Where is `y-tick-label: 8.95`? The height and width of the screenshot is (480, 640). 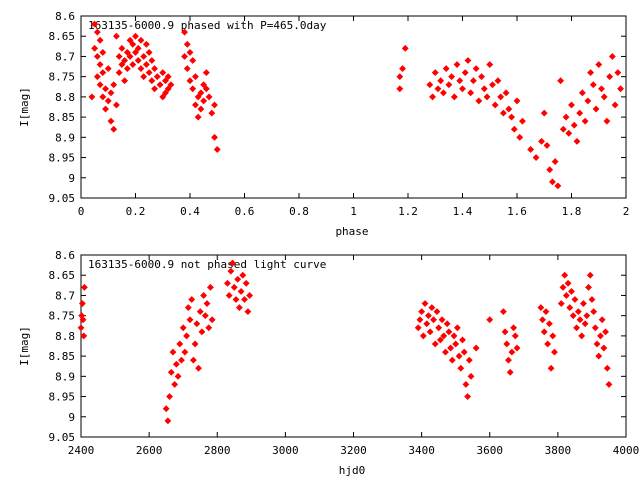 y-tick-label: 8.95 is located at coordinates (62, 397).